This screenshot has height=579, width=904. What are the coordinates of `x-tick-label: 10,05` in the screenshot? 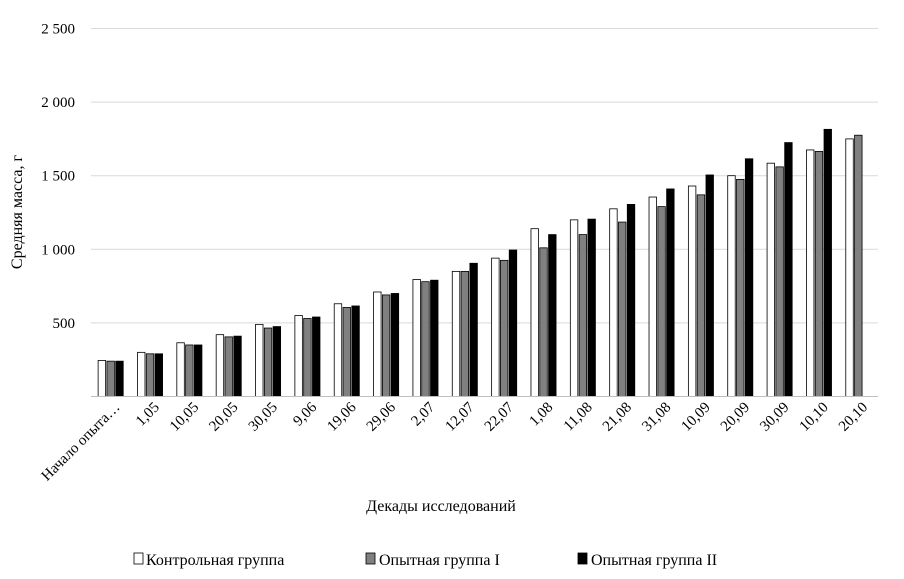 It's located at (184, 417).